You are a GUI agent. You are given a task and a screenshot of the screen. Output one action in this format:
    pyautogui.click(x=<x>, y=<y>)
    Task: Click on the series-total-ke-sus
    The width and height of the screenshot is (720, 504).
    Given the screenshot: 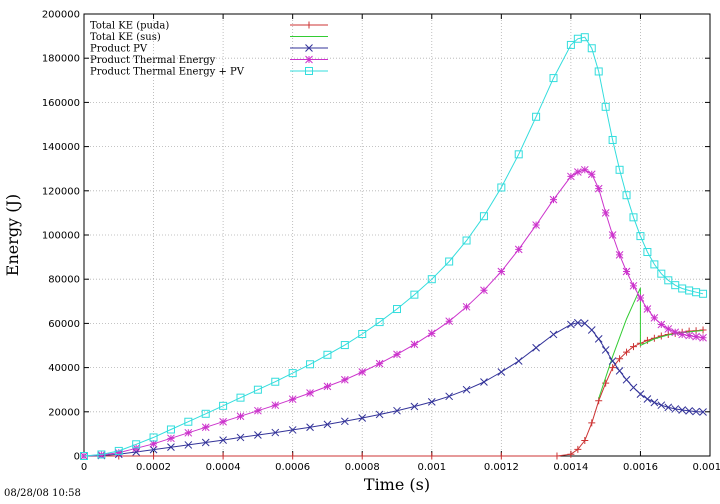 What is the action you would take?
    pyautogui.click(x=651, y=343)
    